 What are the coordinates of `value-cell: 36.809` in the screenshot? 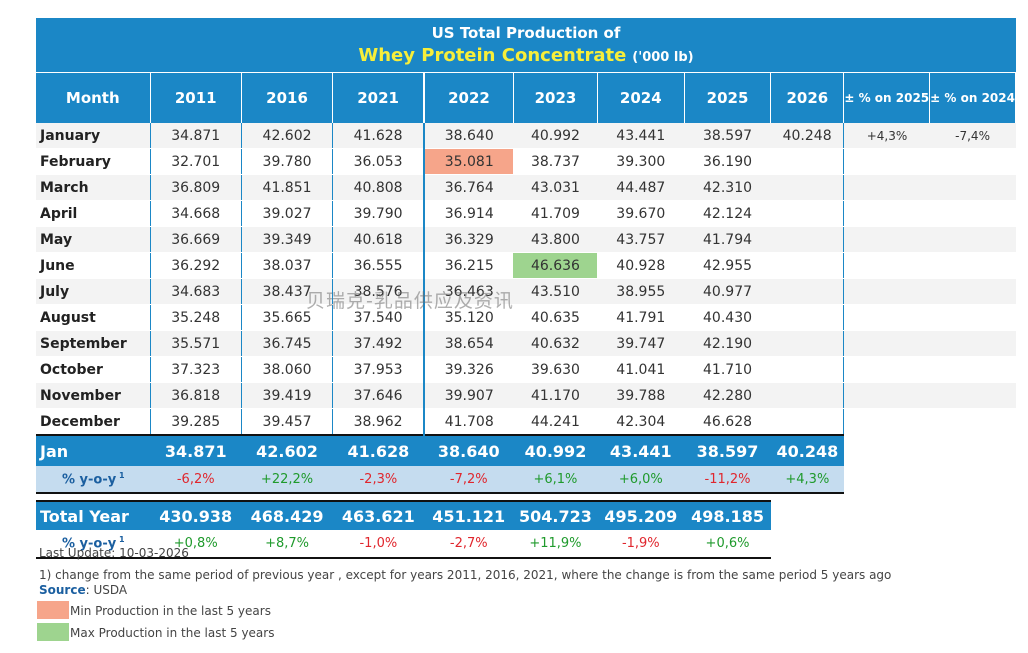 It's located at (195, 187).